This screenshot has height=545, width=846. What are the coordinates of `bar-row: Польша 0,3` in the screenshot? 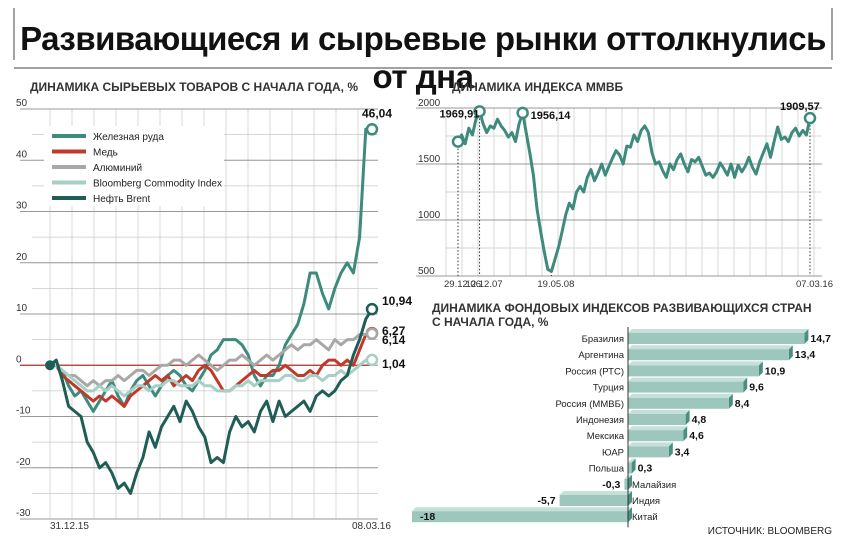 It's located at (621, 466).